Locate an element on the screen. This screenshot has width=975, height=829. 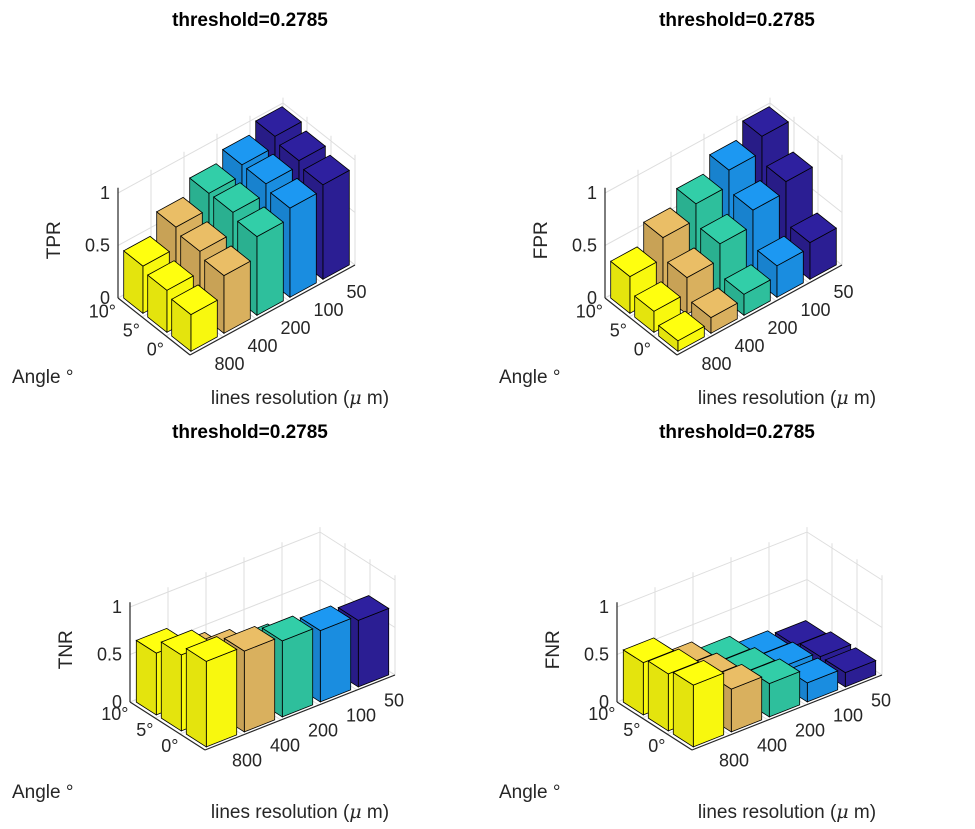
tpr-bars is located at coordinates (236, 229).